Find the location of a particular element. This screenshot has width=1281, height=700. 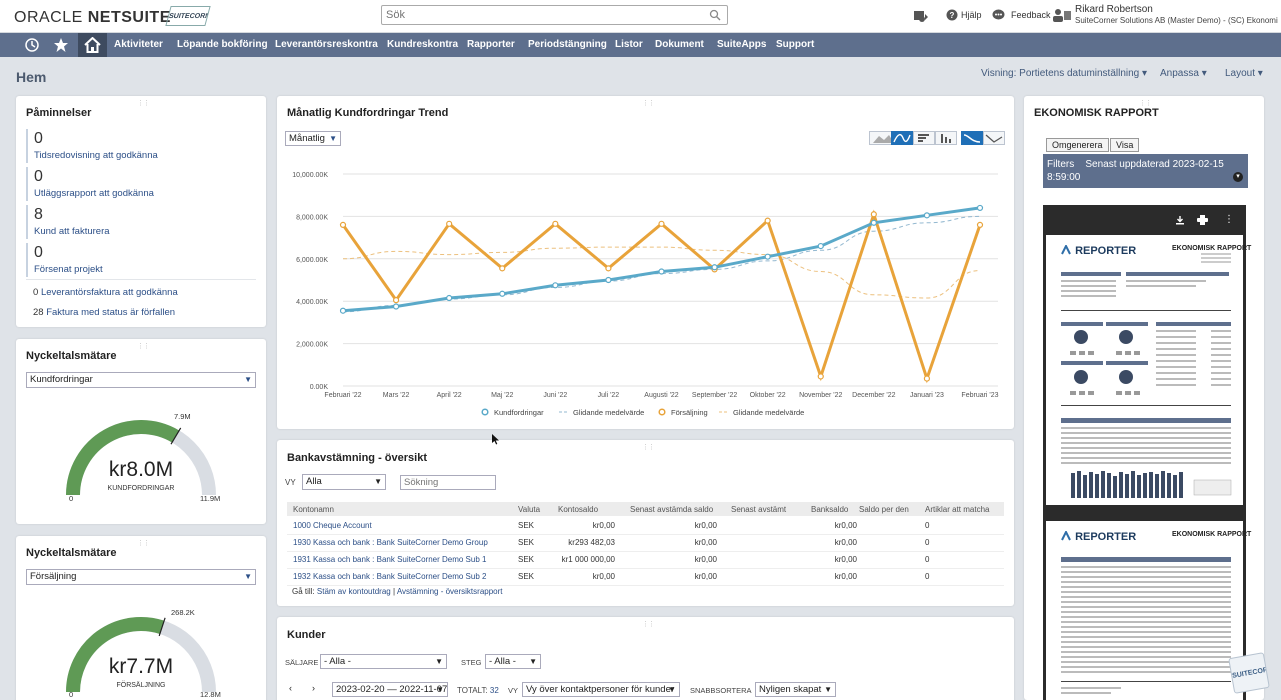

reminder-line: 0 Leverantörsfaktura att godkänna is located at coordinates (105, 292).